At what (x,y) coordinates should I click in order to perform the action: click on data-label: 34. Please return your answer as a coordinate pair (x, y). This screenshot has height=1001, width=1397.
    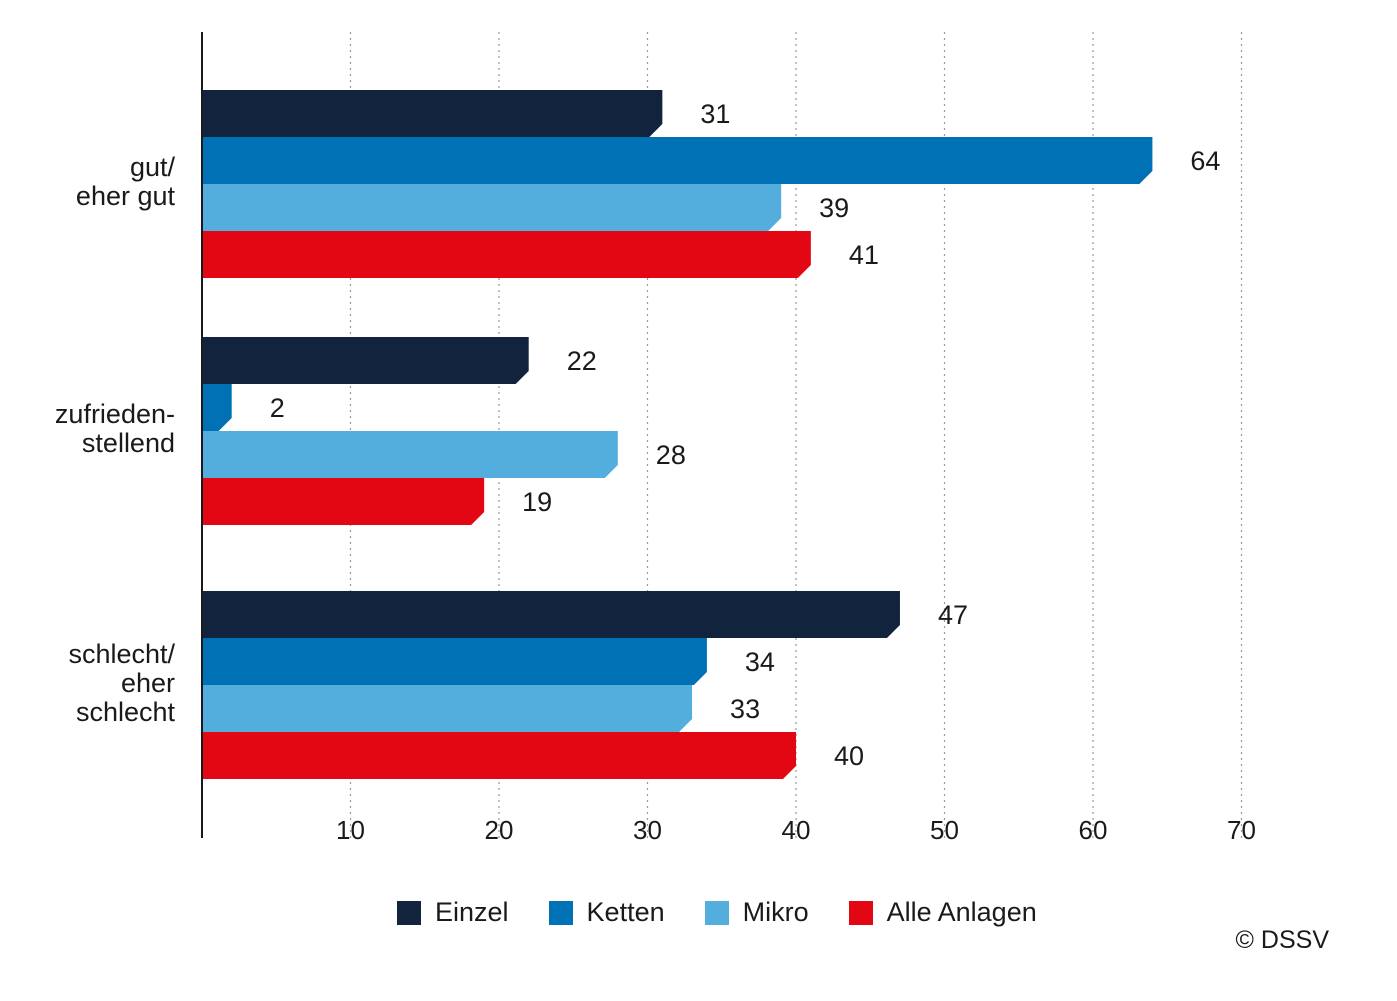
    Looking at the image, I should click on (759, 661).